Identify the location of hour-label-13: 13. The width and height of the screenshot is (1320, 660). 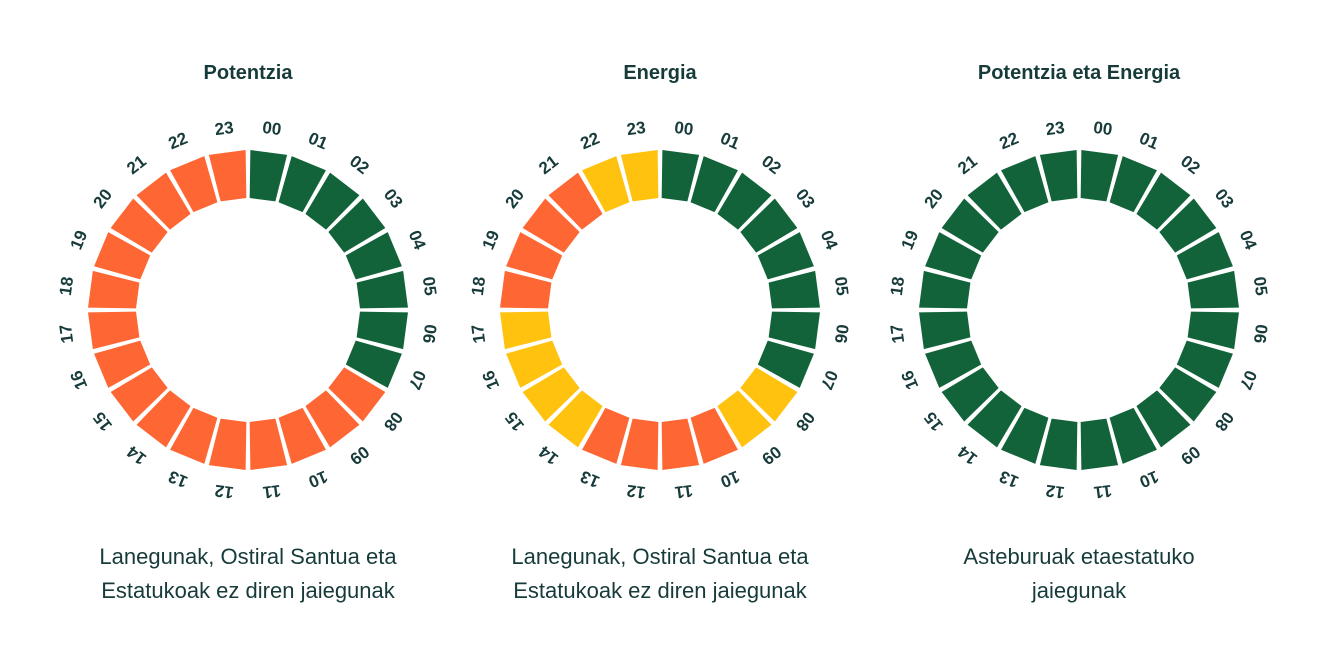
(178, 479).